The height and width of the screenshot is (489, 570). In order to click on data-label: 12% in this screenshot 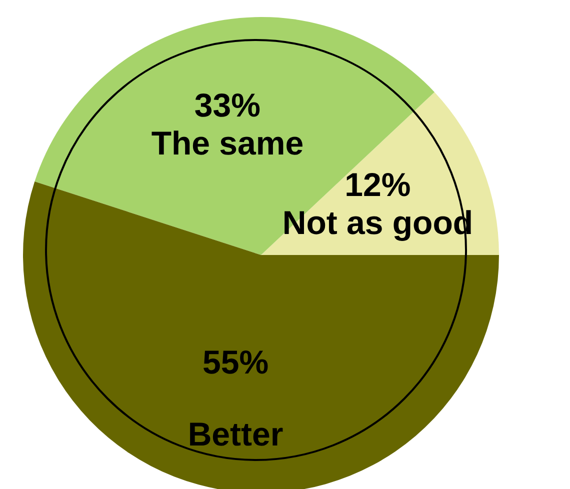, I will do `click(377, 184)`.